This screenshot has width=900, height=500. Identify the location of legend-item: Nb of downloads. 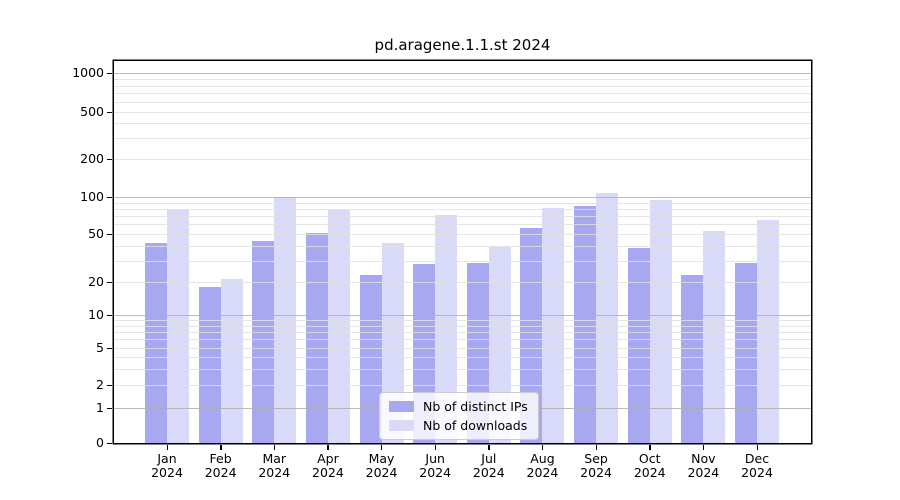
(458, 425).